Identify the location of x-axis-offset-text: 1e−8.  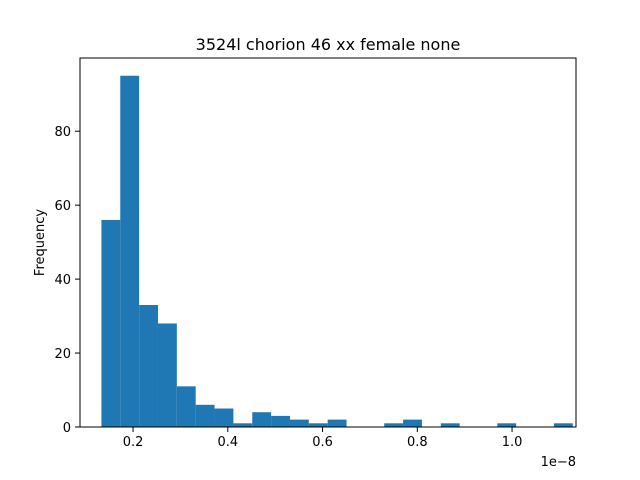
(558, 462).